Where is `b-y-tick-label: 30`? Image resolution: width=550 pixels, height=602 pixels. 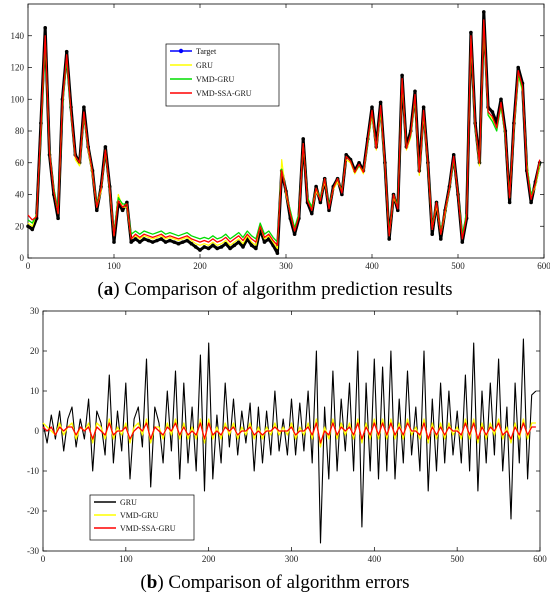
b-y-tick-label: 30 is located at coordinates (35, 311).